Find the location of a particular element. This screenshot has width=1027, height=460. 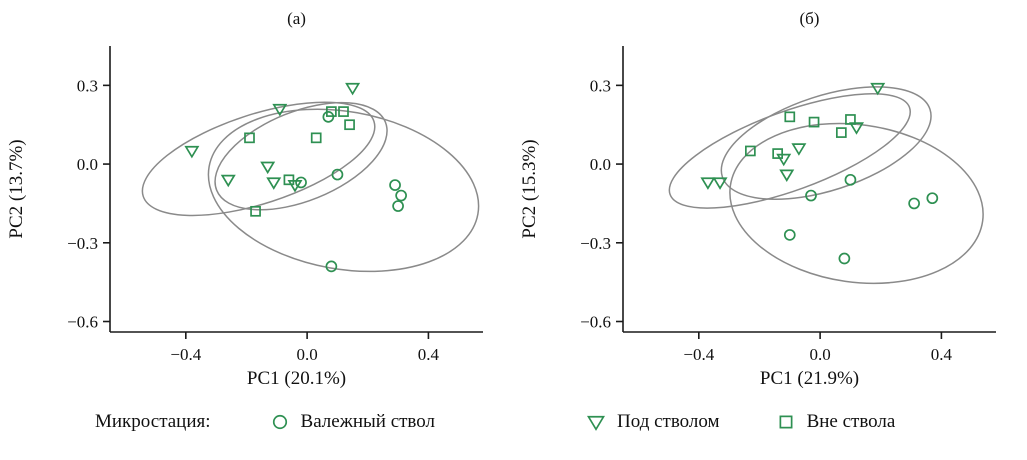

panel-b-title: (б) is located at coordinates (809, 18).